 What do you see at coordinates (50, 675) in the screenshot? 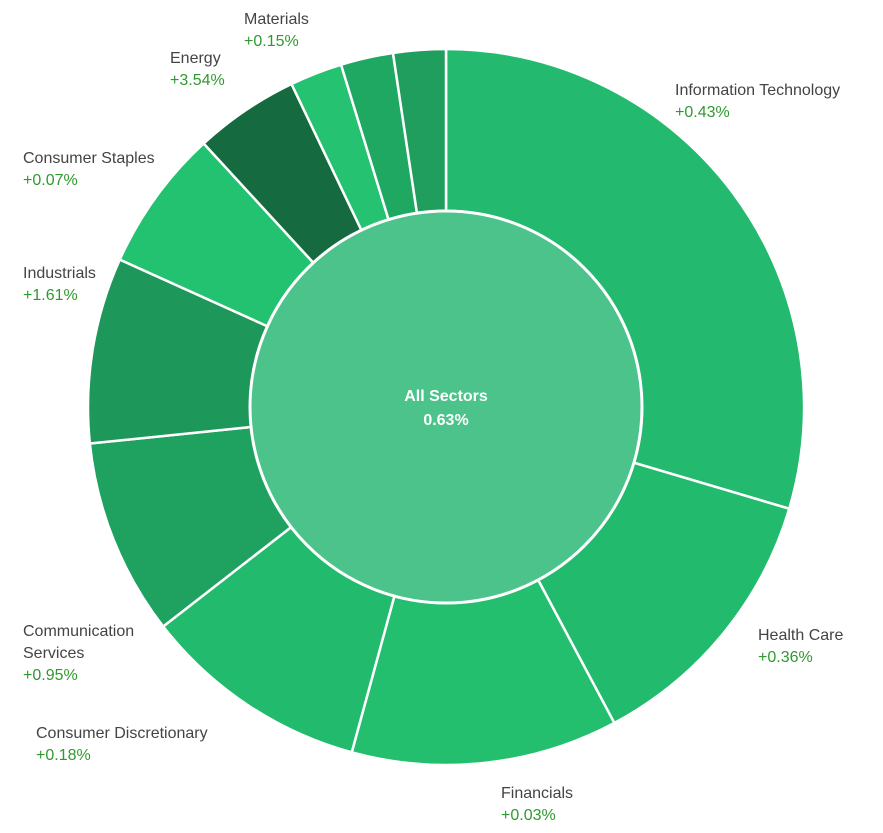
I see `label-value-communication-services: +0.95%` at bounding box center [50, 675].